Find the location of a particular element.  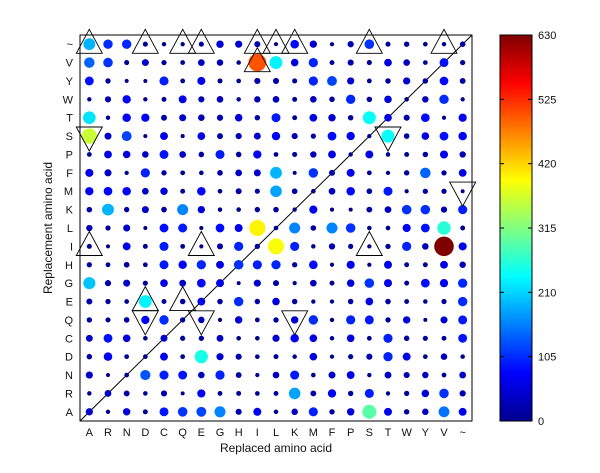

x-tick-label: A is located at coordinates (90, 433).